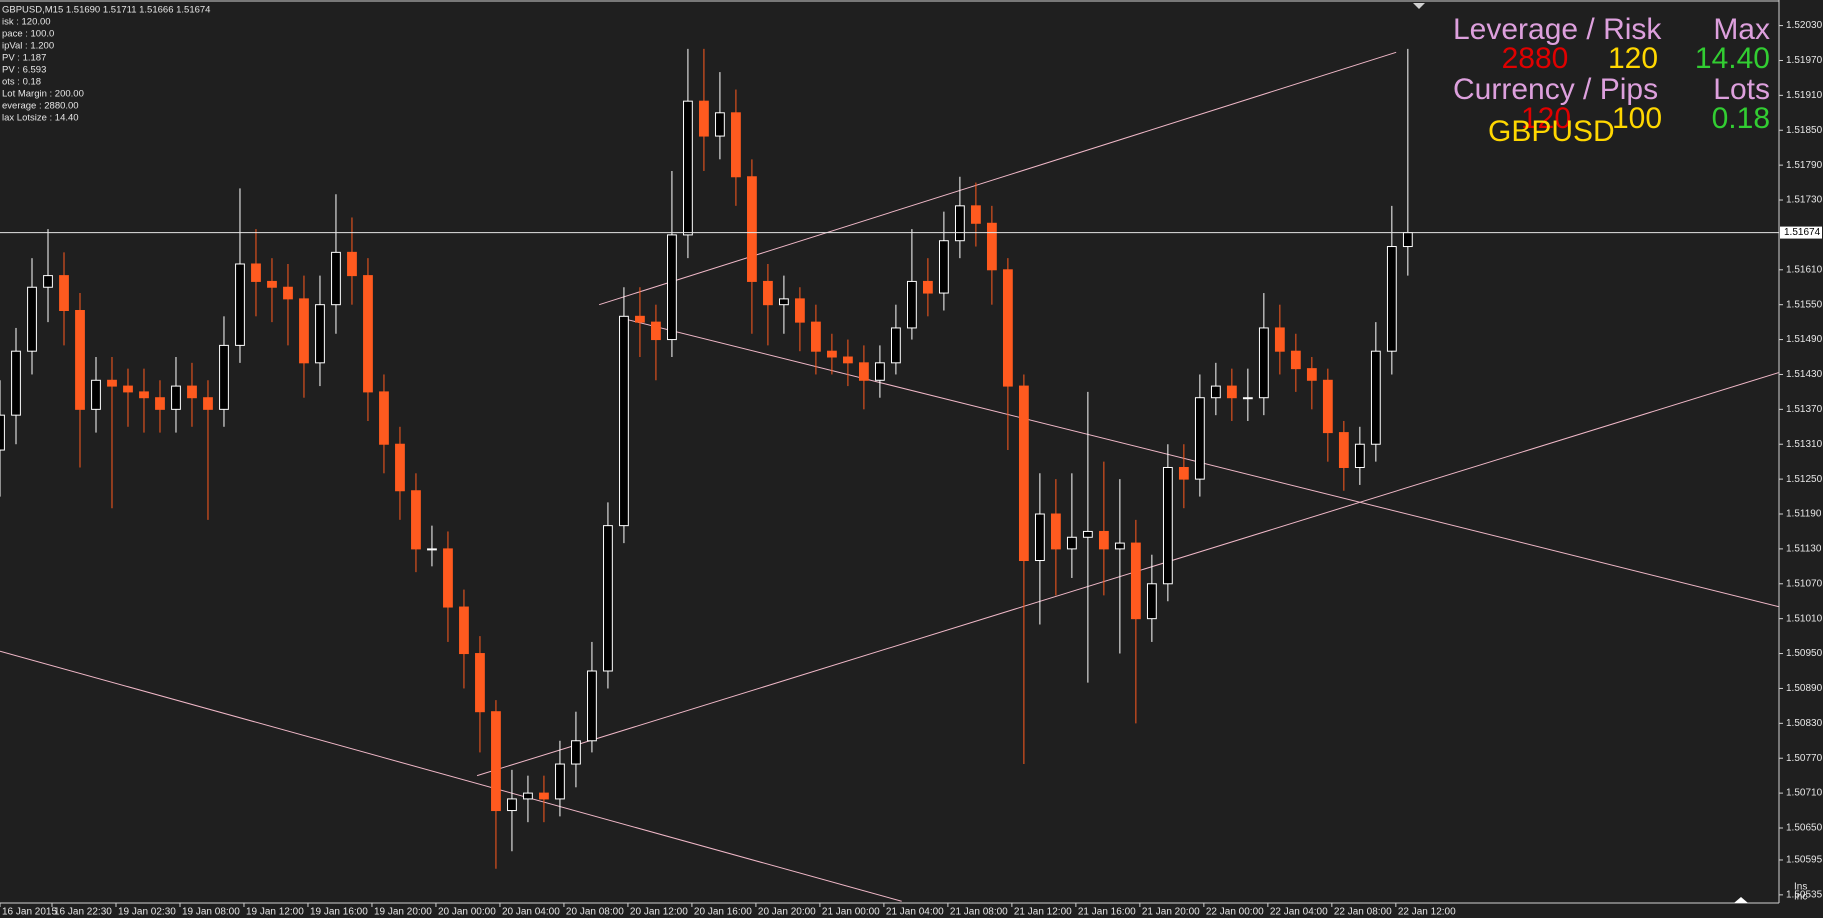  I want to click on panel-value: 2880, so click(1535, 58).